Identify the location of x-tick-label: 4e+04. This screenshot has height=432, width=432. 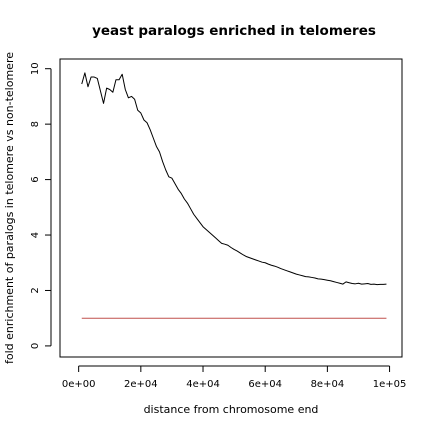
(203, 384).